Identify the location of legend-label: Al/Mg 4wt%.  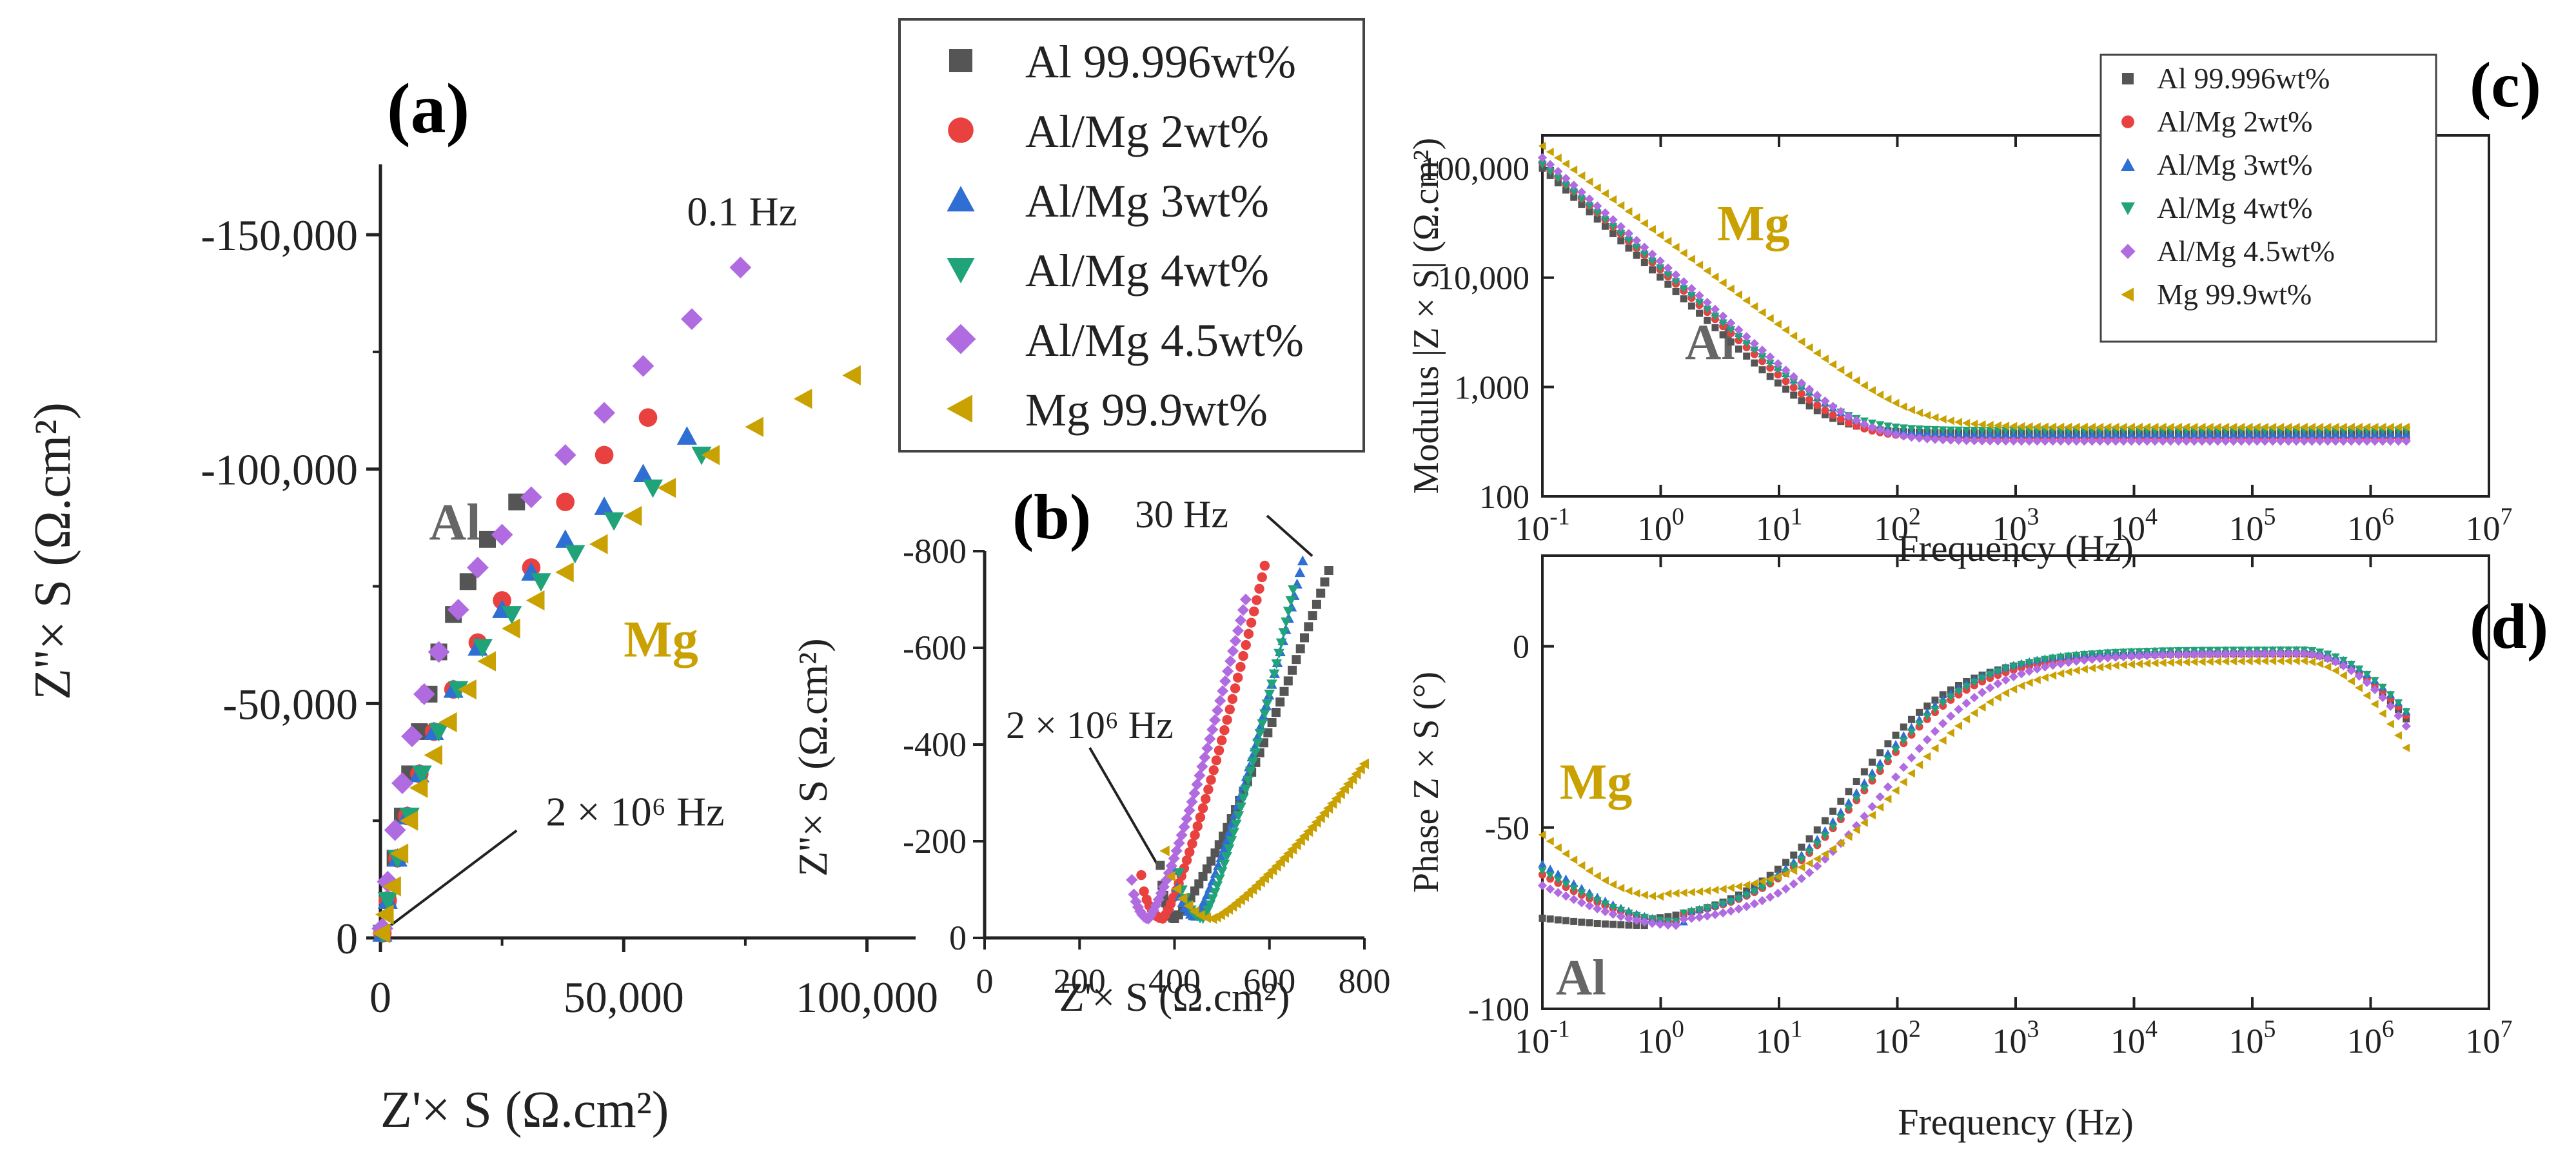
(2235, 207).